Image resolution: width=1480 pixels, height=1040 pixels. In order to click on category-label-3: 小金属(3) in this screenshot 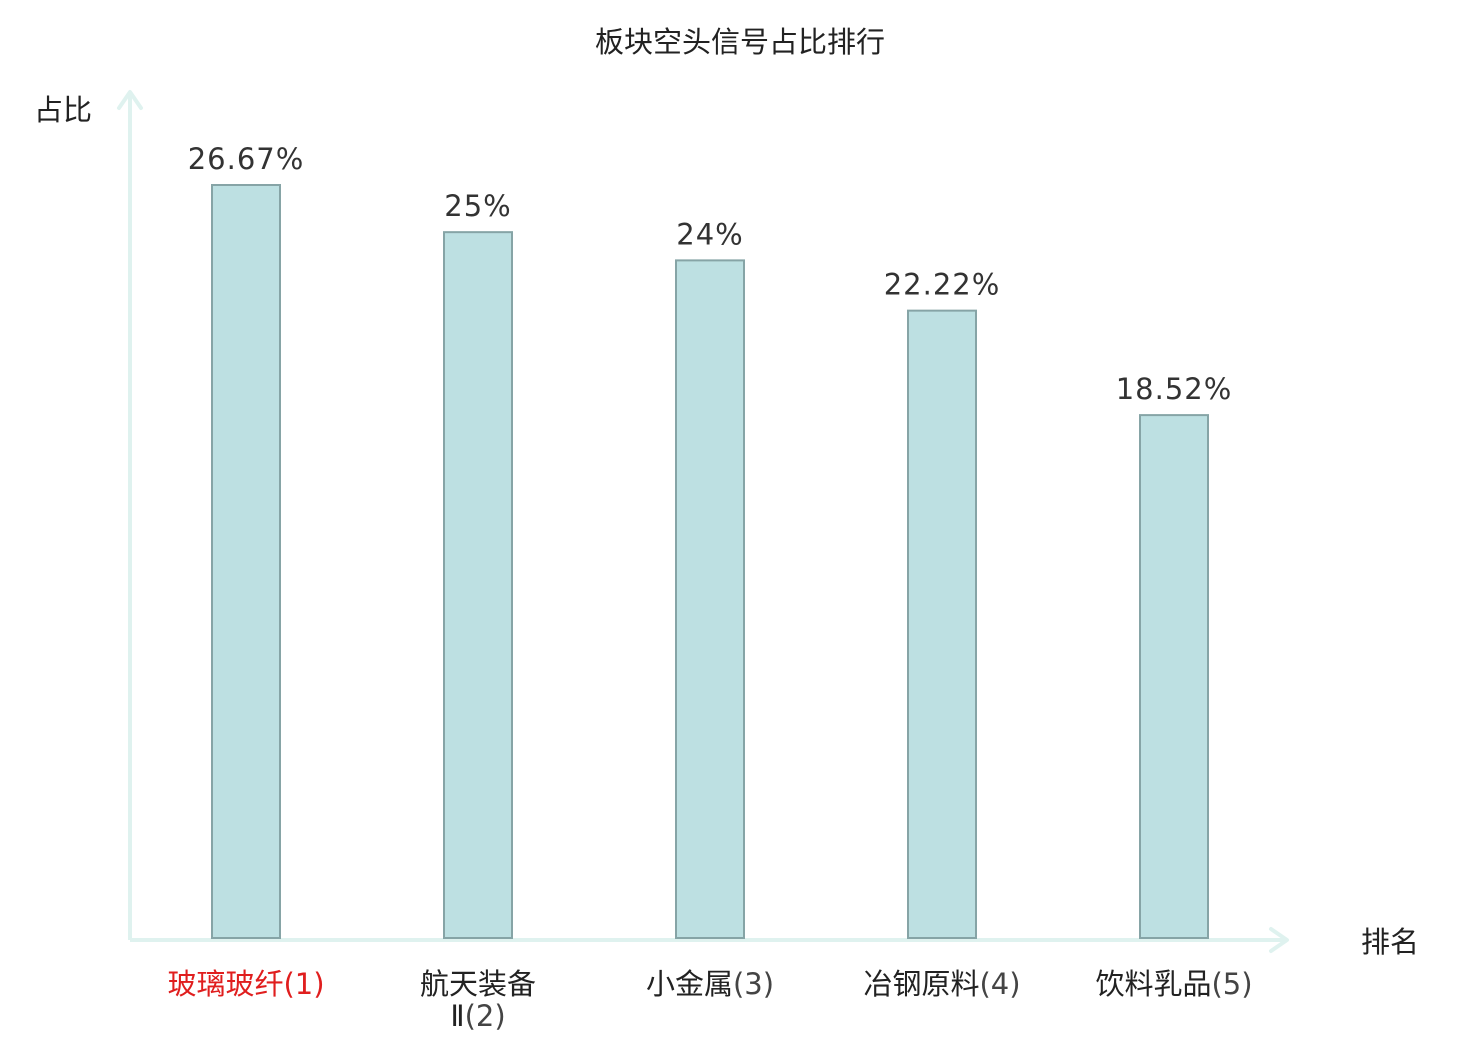, I will do `click(710, 984)`.